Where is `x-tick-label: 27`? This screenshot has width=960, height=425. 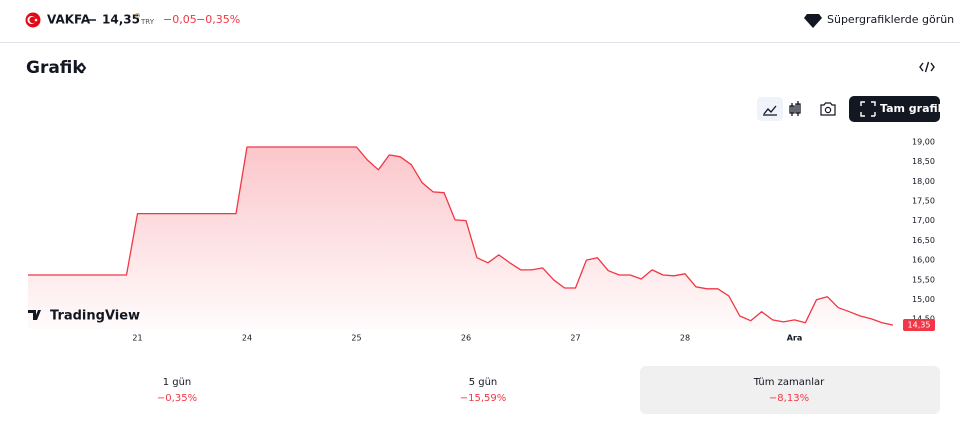
x-tick-label: 27 is located at coordinates (575, 338).